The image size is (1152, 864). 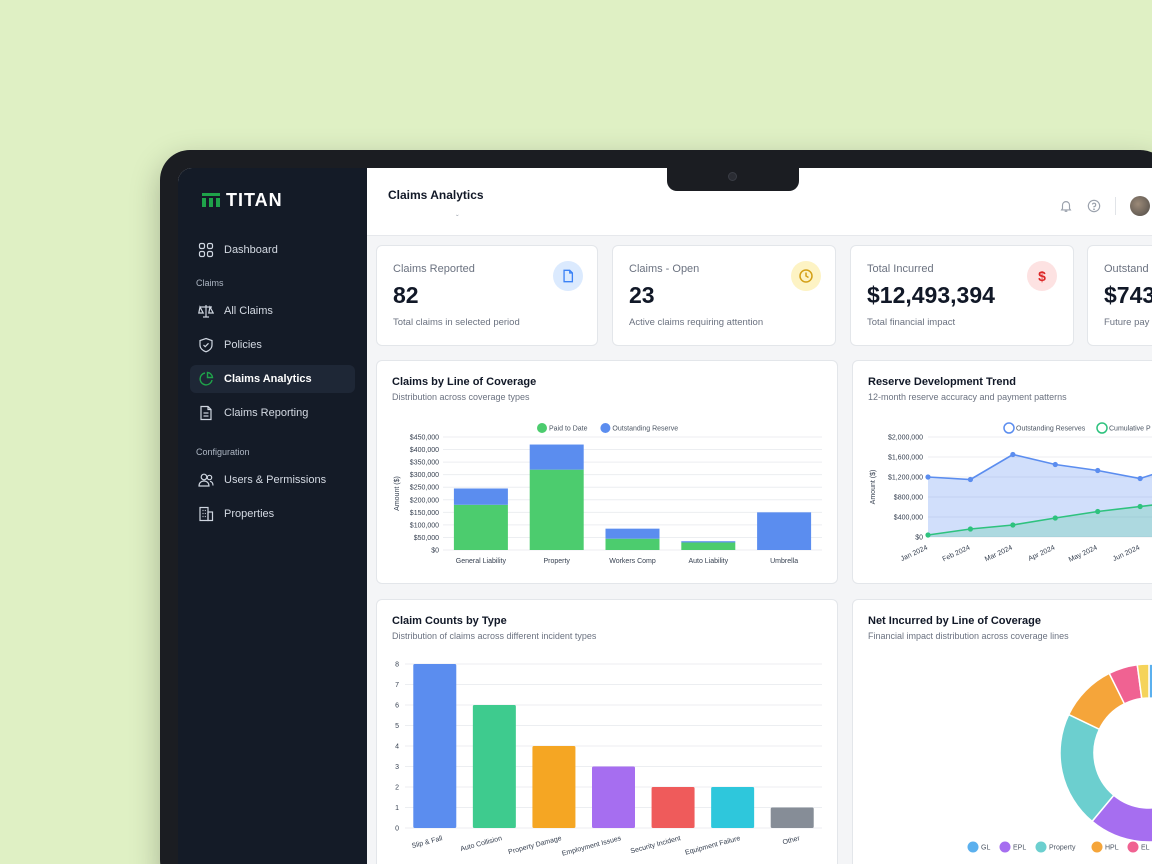 What do you see at coordinates (268, 379) in the screenshot?
I see `sidebar-item-label: Claims Analytics` at bounding box center [268, 379].